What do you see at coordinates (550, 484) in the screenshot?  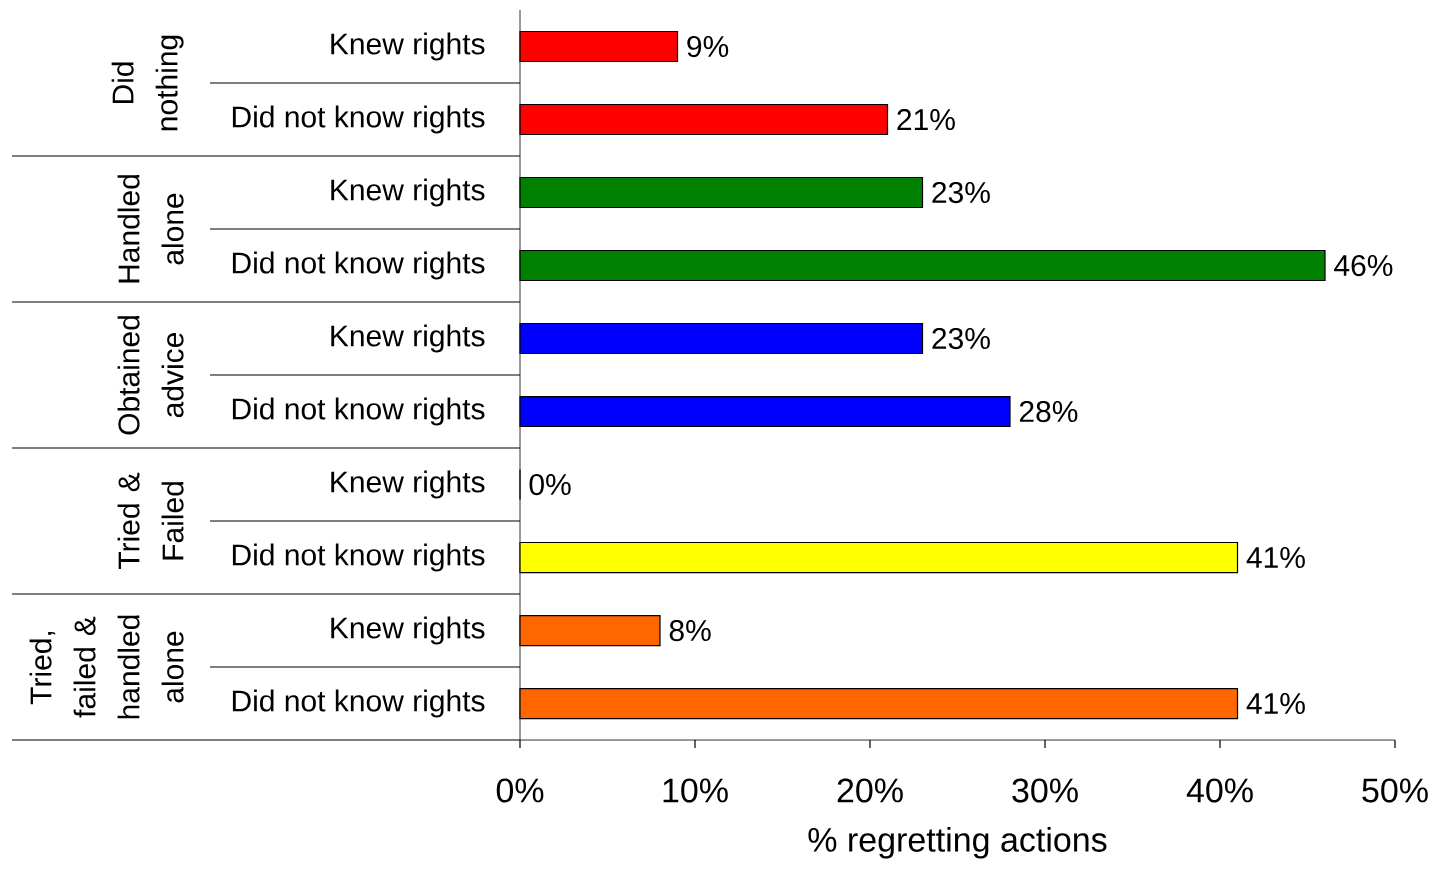 I see `data-label: 0%` at bounding box center [550, 484].